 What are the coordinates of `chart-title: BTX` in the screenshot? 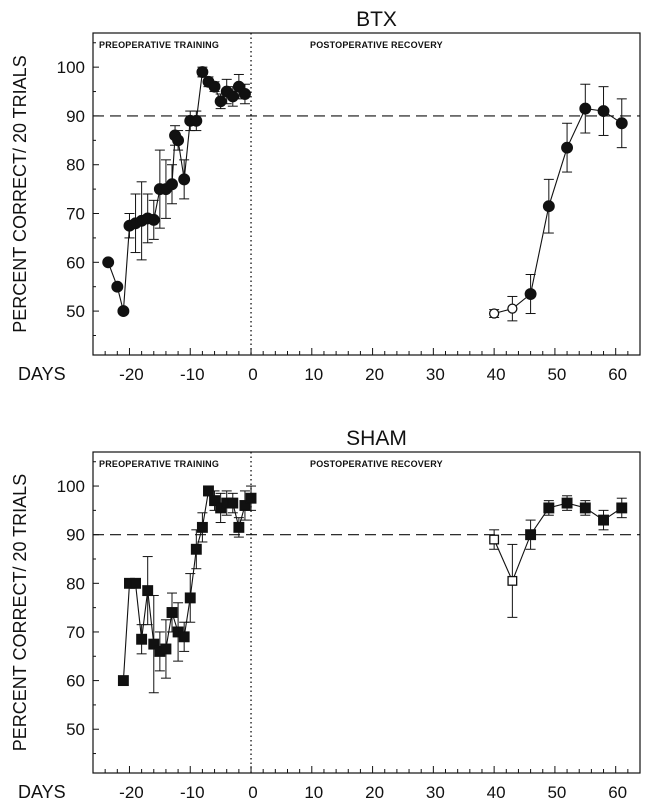 It's located at (376, 19).